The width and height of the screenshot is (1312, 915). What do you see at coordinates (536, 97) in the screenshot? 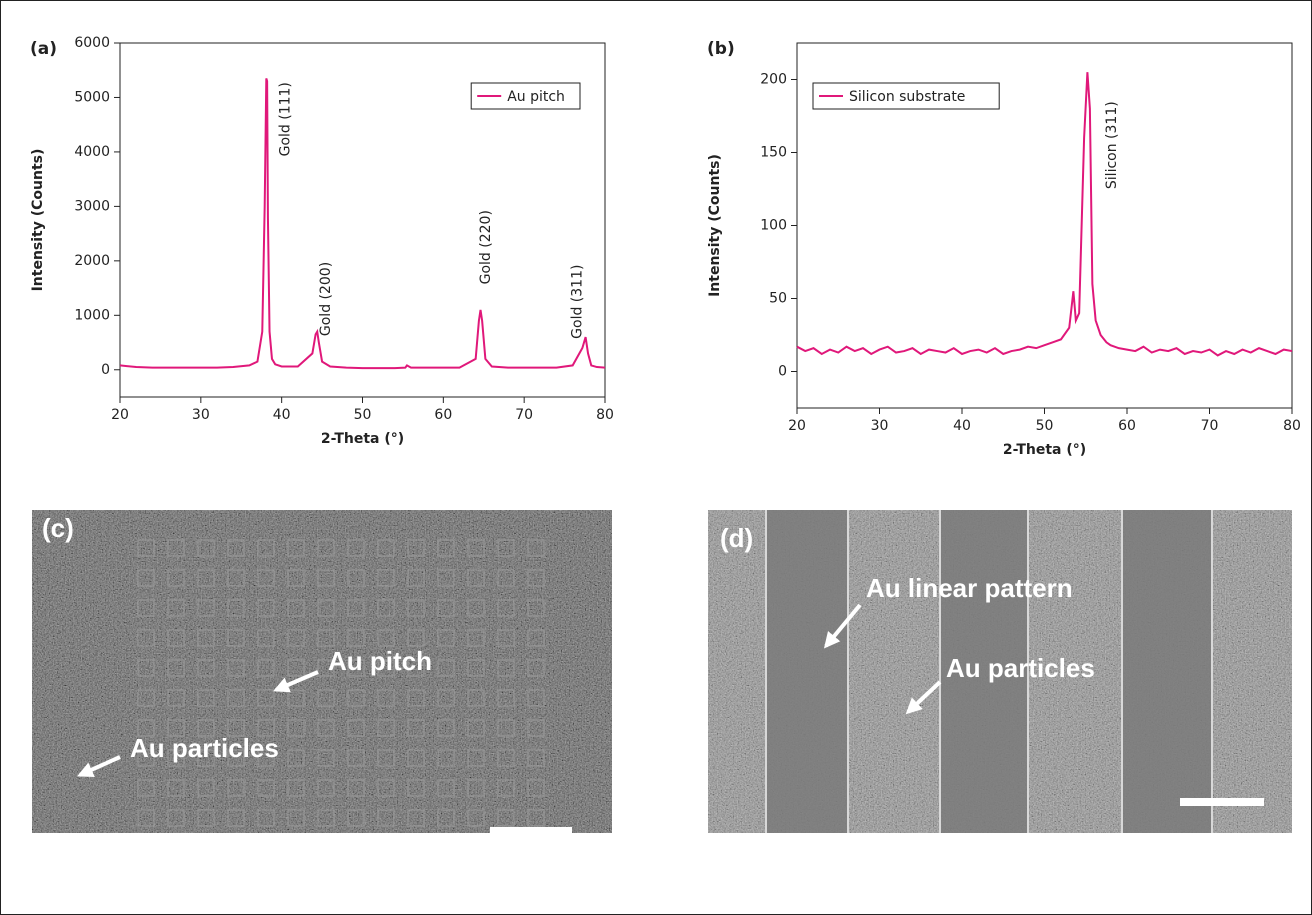
I see `legend-label: Au pitch` at bounding box center [536, 97].